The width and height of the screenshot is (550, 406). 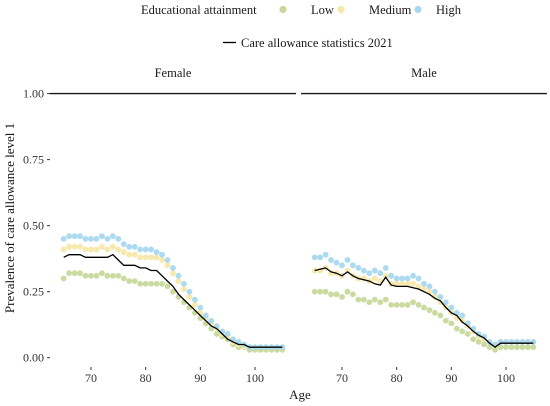 What do you see at coordinates (199, 10) in the screenshot?
I see `legend-title: Educational attainment` at bounding box center [199, 10].